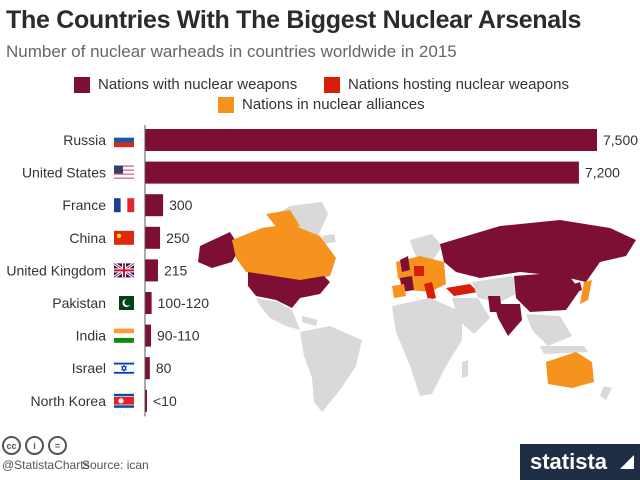 This screenshot has width=640, height=480. What do you see at coordinates (310, 321) in the screenshot?
I see `map-caribbean` at bounding box center [310, 321].